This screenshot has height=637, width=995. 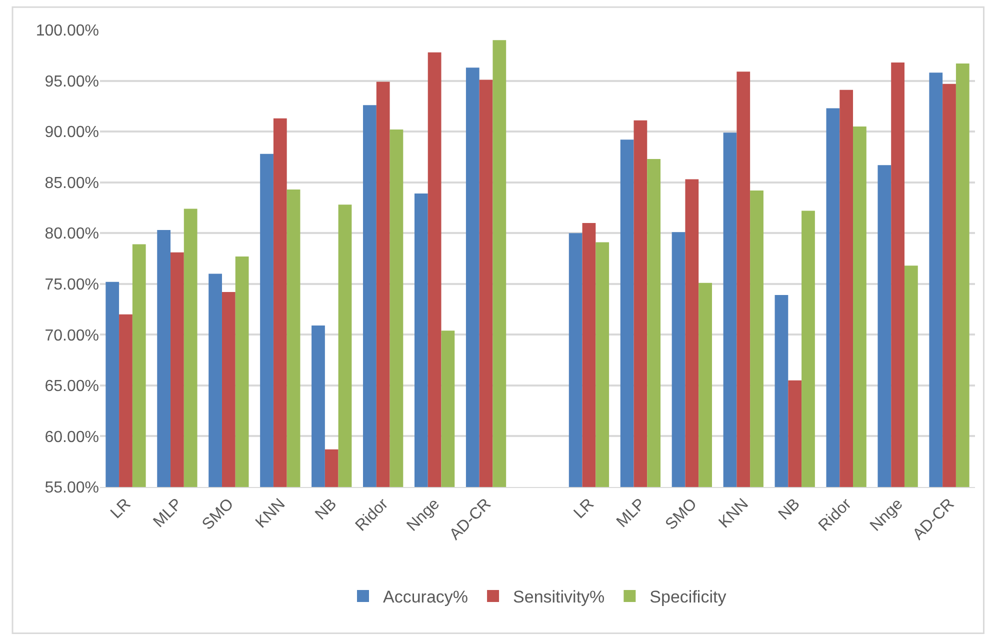 I want to click on y-tick-label: 55.00%, so click(x=71, y=488).